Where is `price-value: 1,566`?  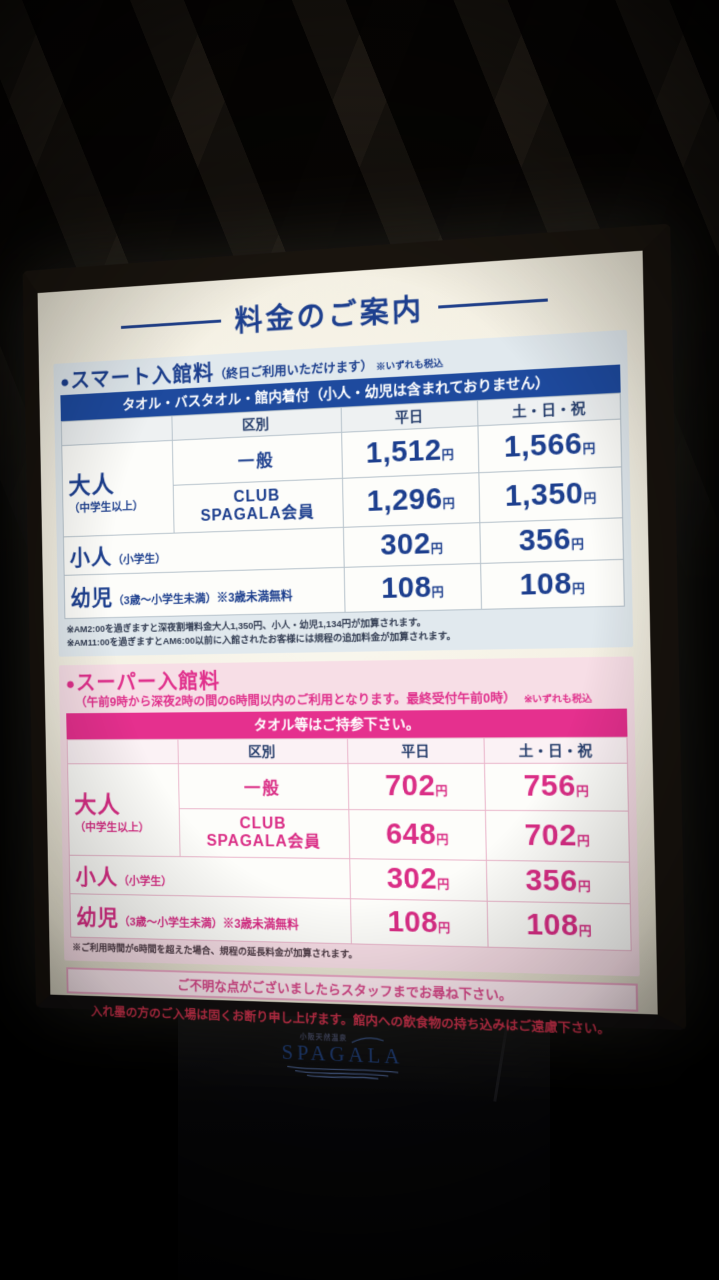 price-value: 1,566 is located at coordinates (543, 446).